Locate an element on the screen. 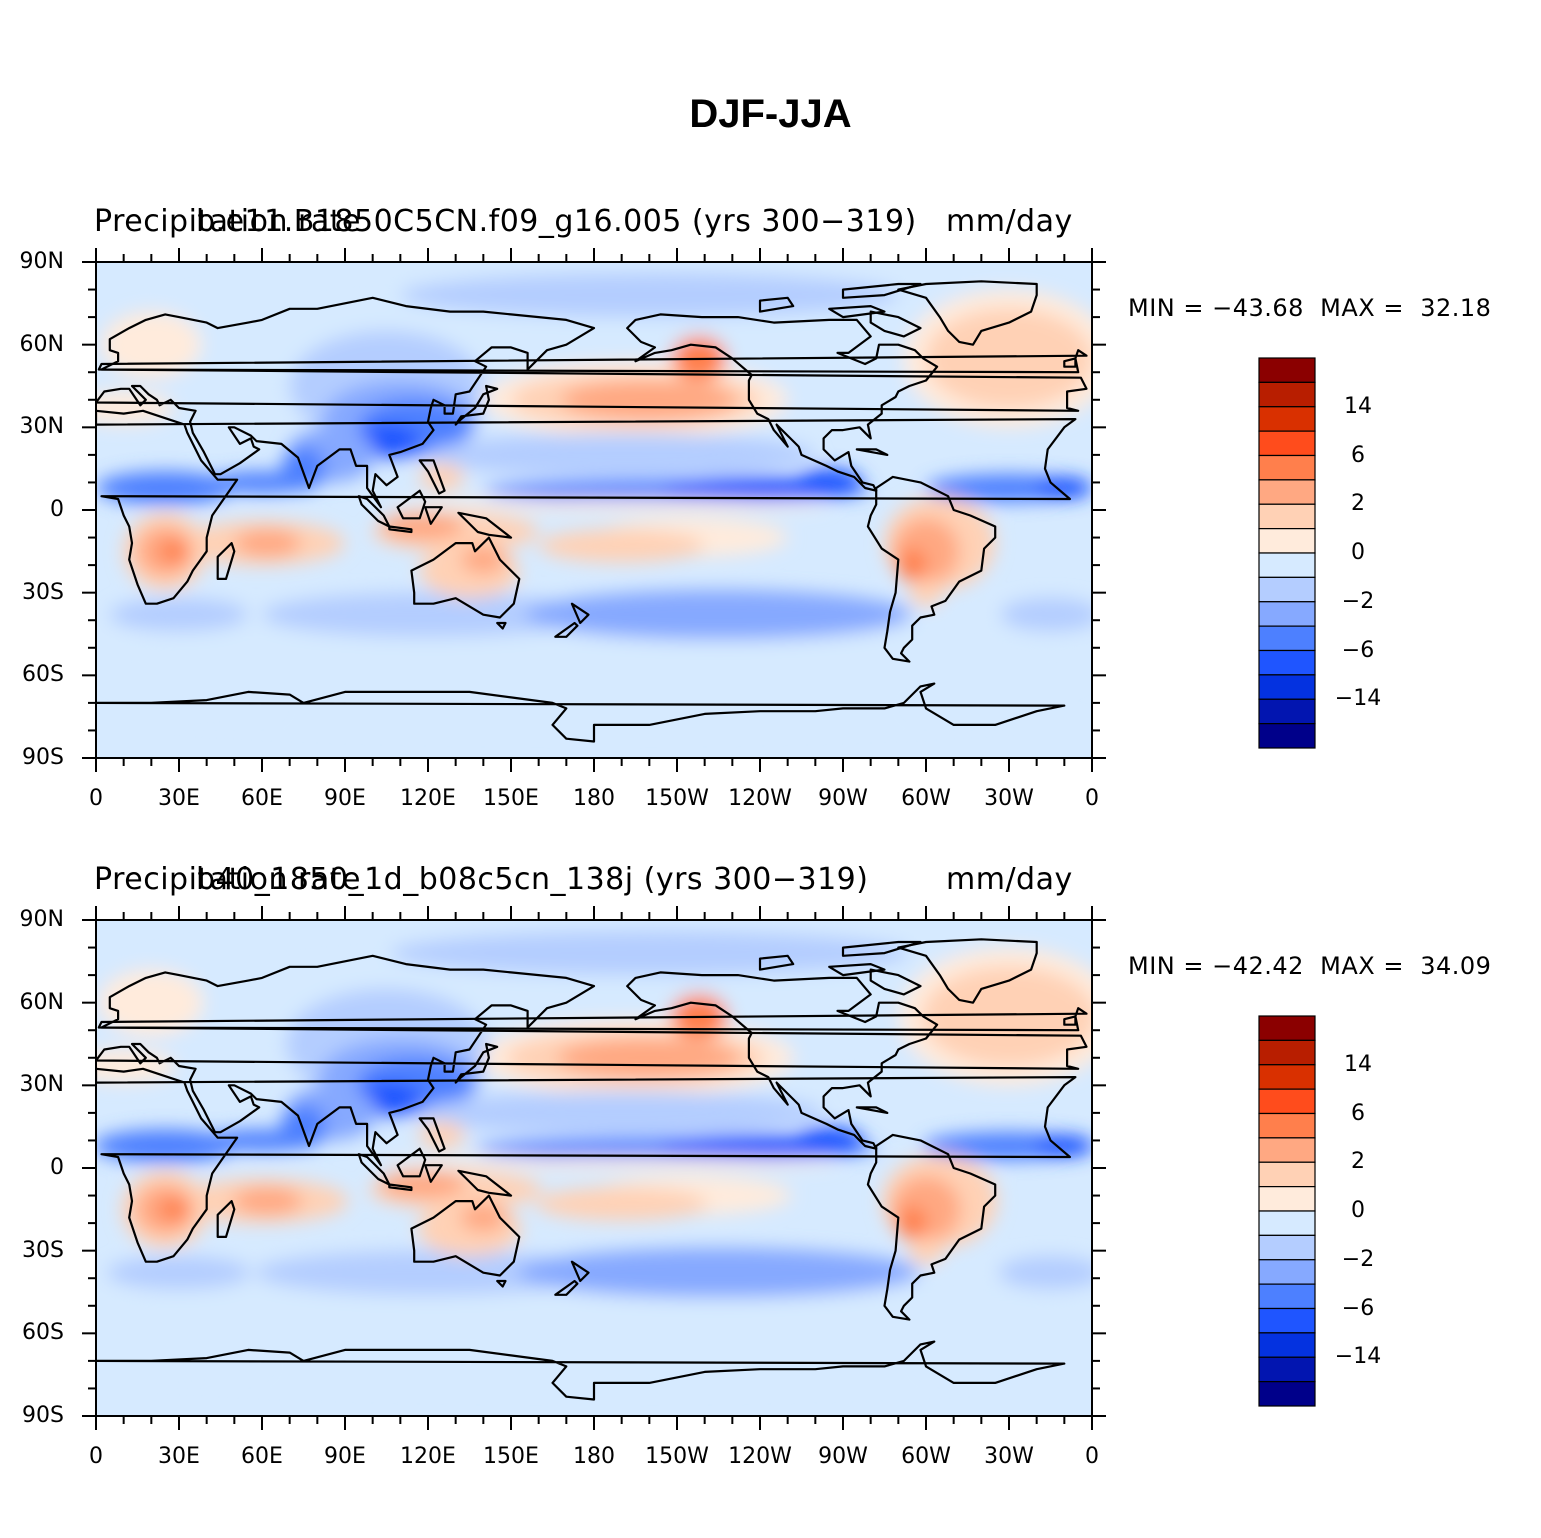 Image resolution: width=1541 pixels, height=1538 pixels. colorbar-label: 2 is located at coordinates (1358, 504).